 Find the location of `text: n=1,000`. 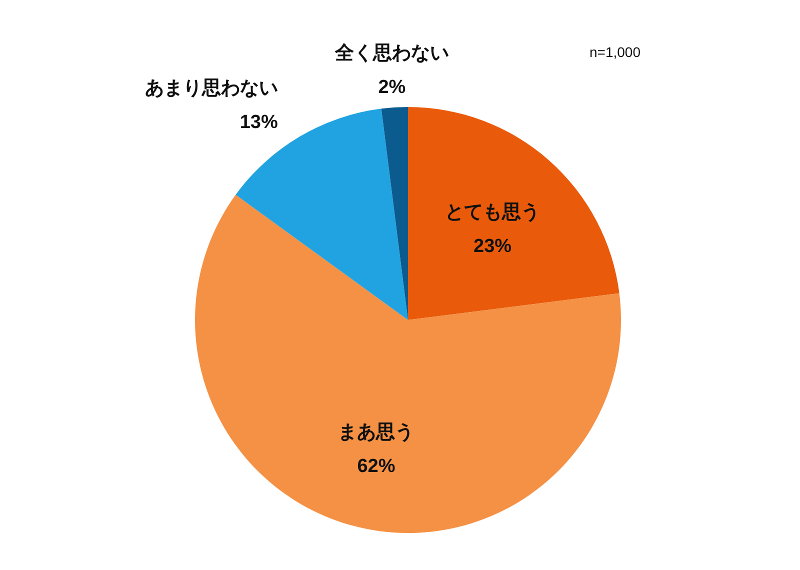

text: n=1,000 is located at coordinates (615, 52).